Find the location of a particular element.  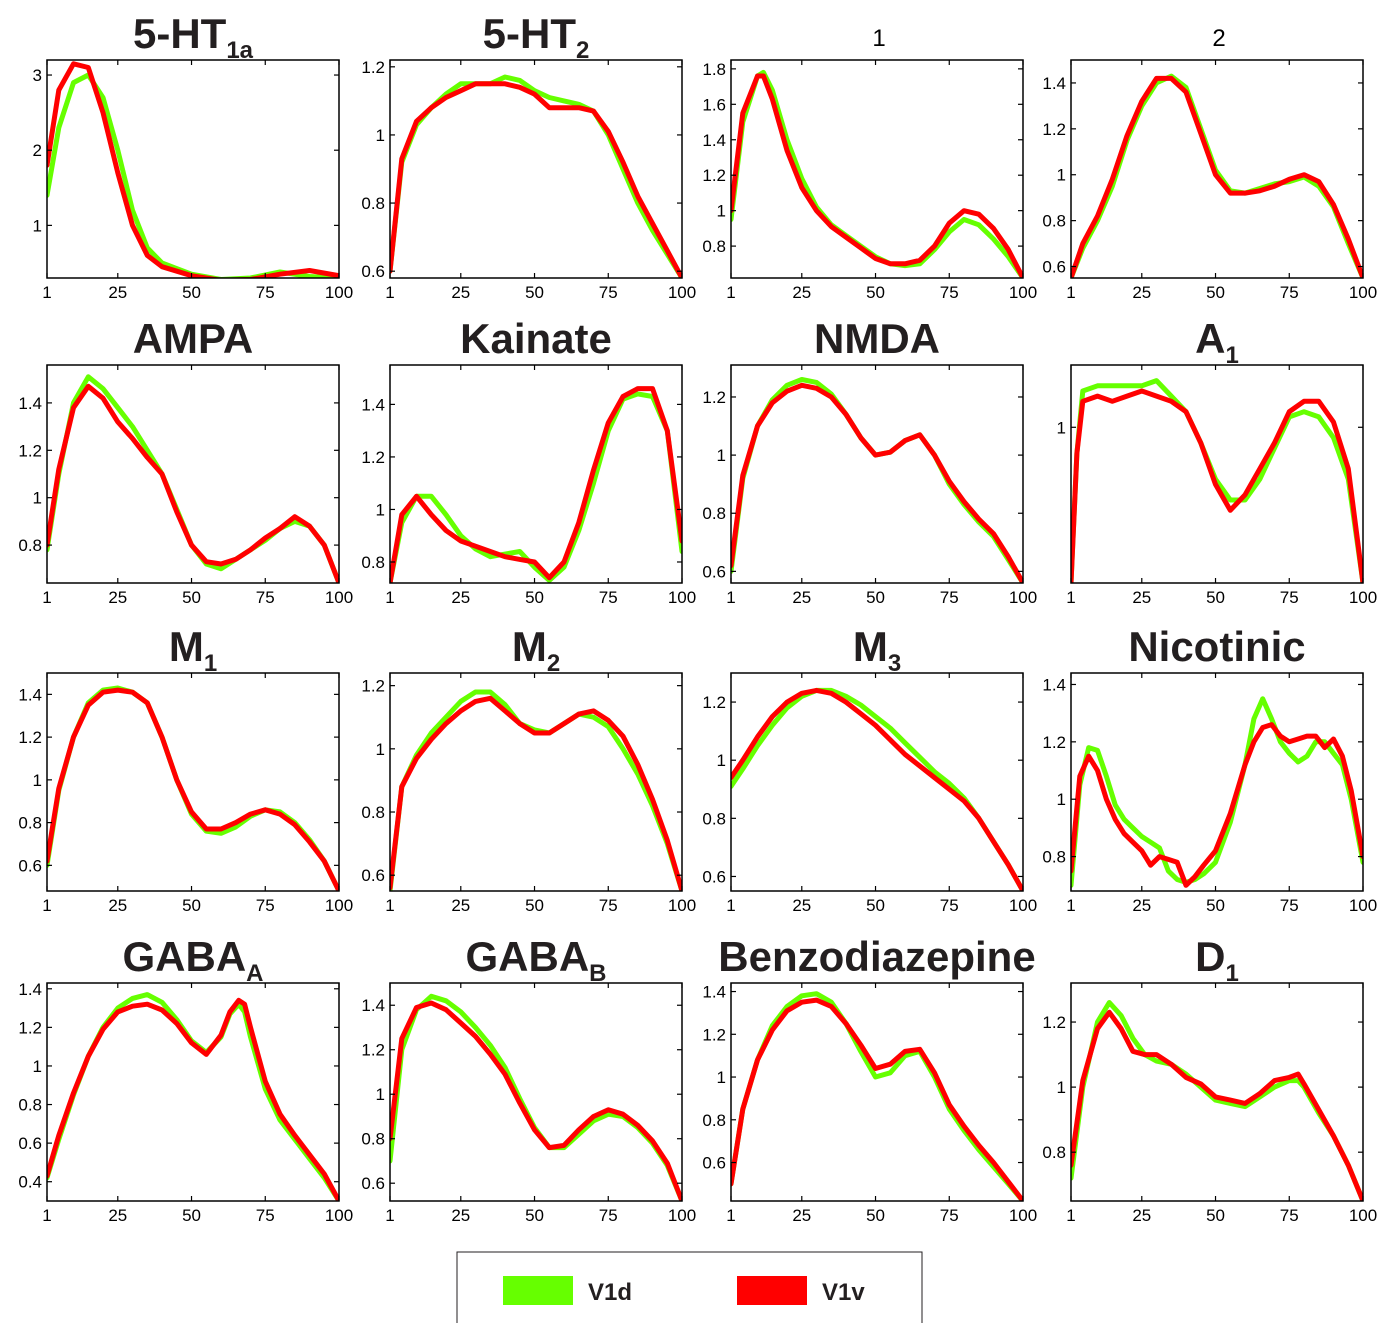

panel-title-subscript: A is located at coordinates (254, 973).